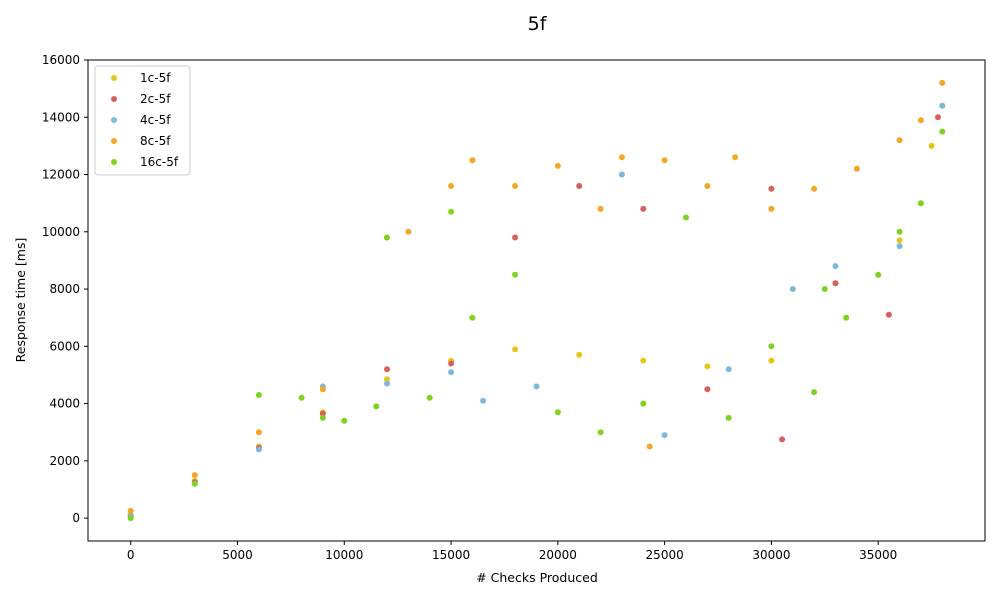 Image resolution: width=1000 pixels, height=600 pixels. I want to click on legend-marker-4c-5f, so click(114, 120).